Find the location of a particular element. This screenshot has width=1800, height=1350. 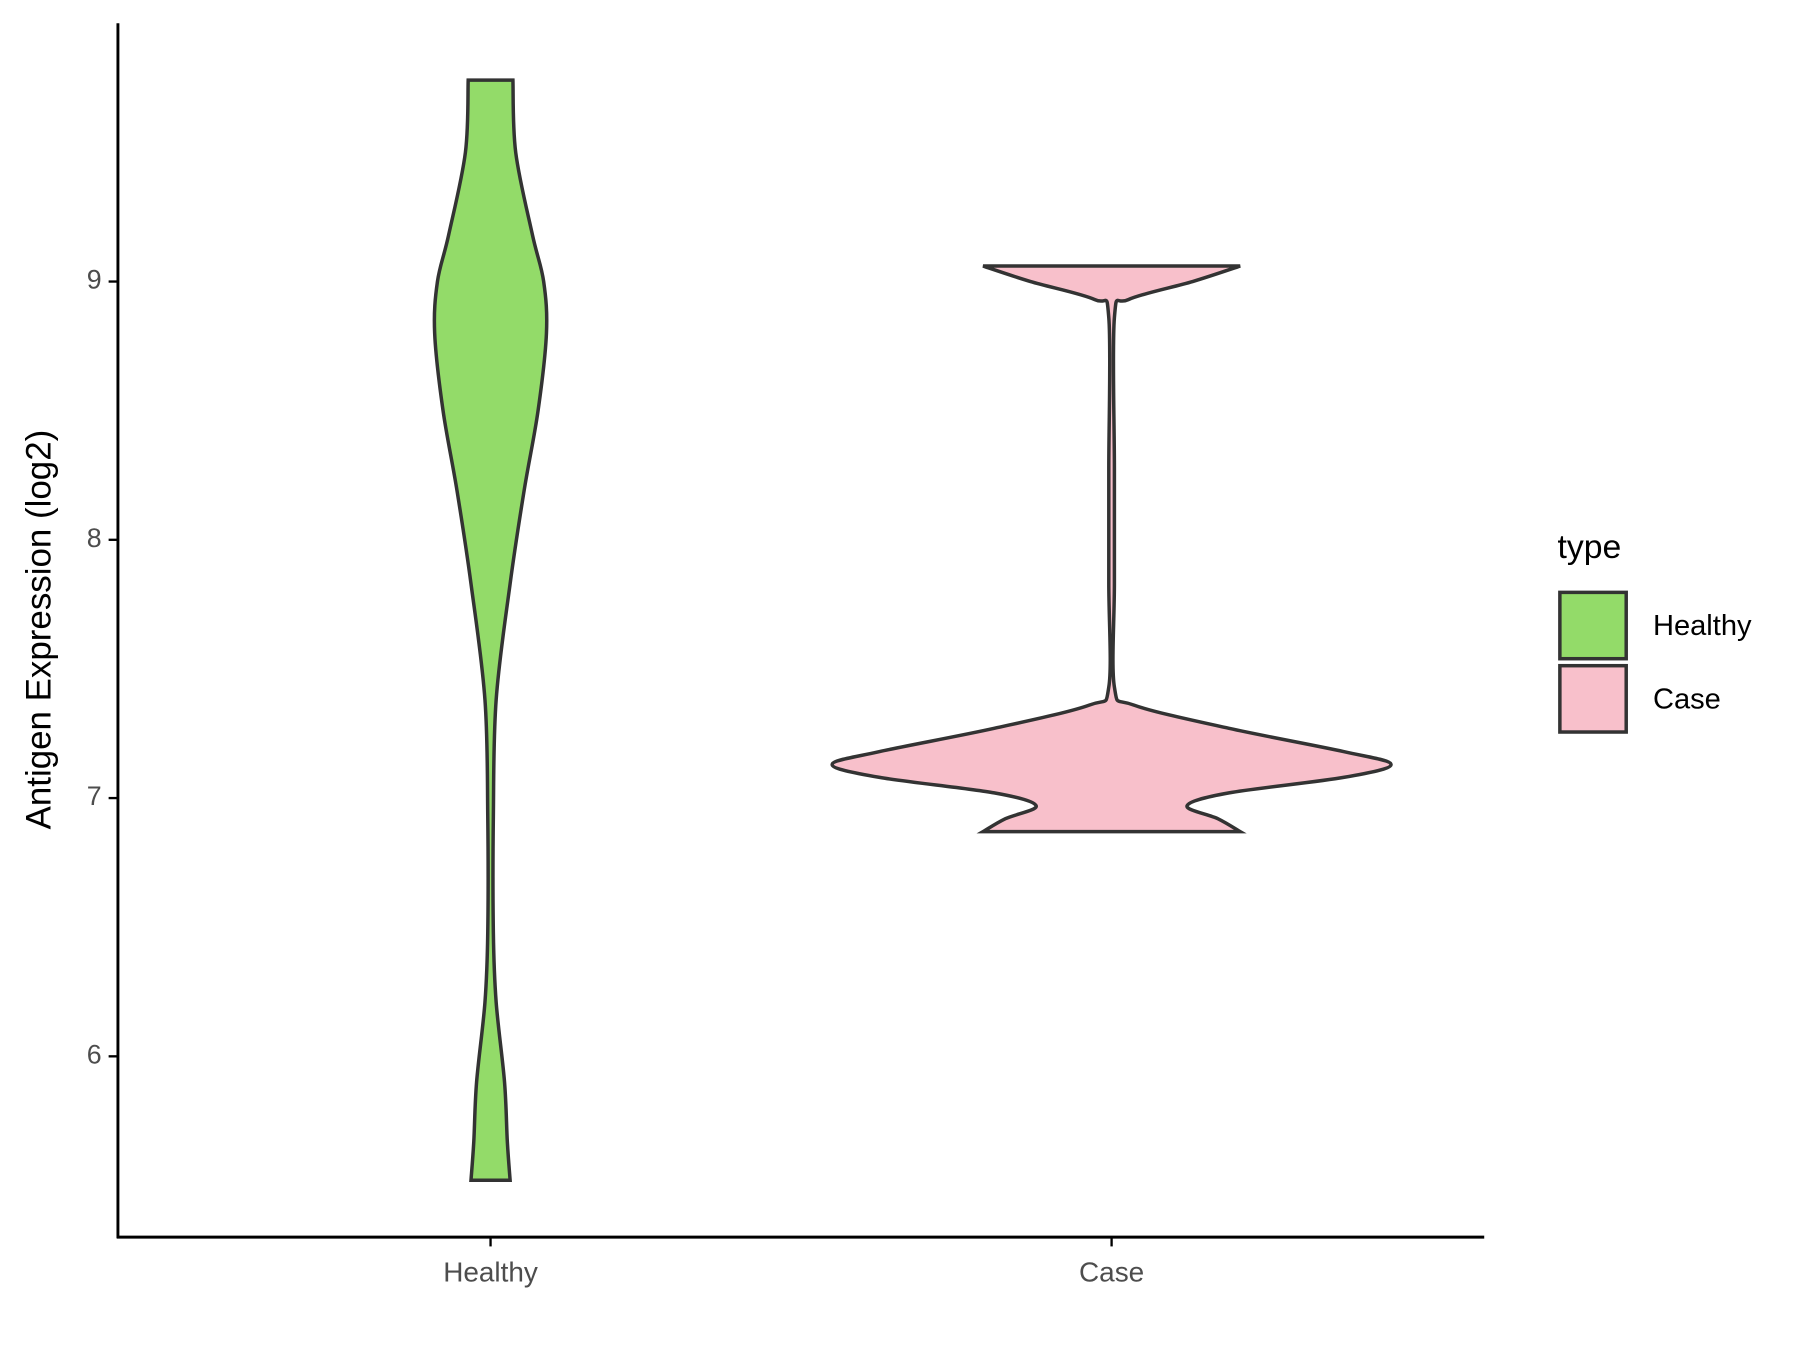

legend-label: Case is located at coordinates (1687, 699).